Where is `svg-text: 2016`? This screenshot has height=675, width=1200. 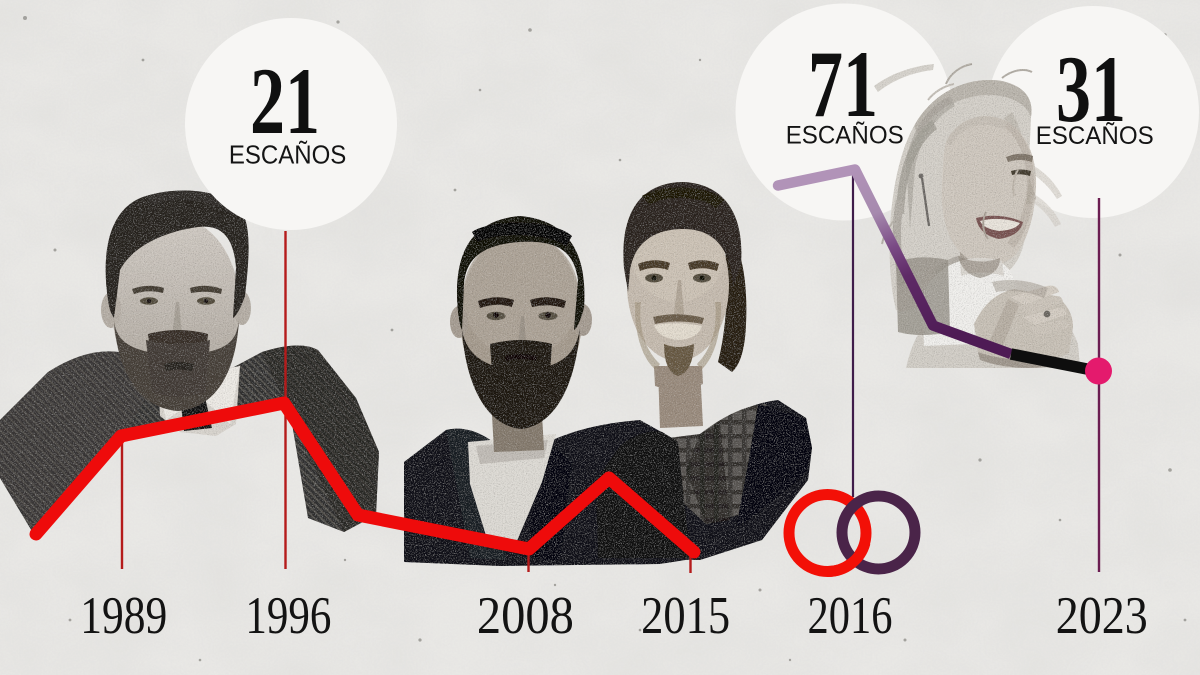 svg-text: 2016 is located at coordinates (850, 616).